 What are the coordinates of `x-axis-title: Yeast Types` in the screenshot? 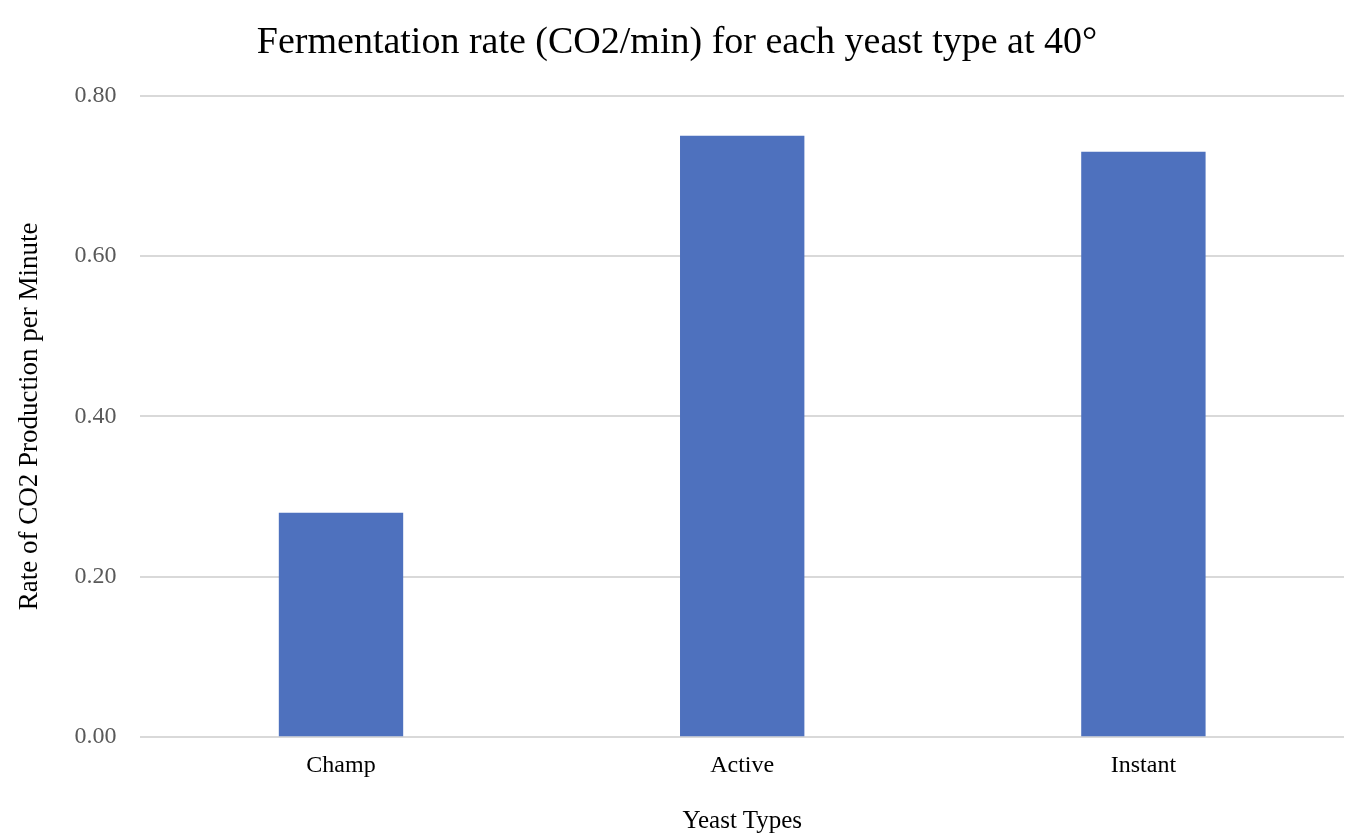 It's located at (742, 819).